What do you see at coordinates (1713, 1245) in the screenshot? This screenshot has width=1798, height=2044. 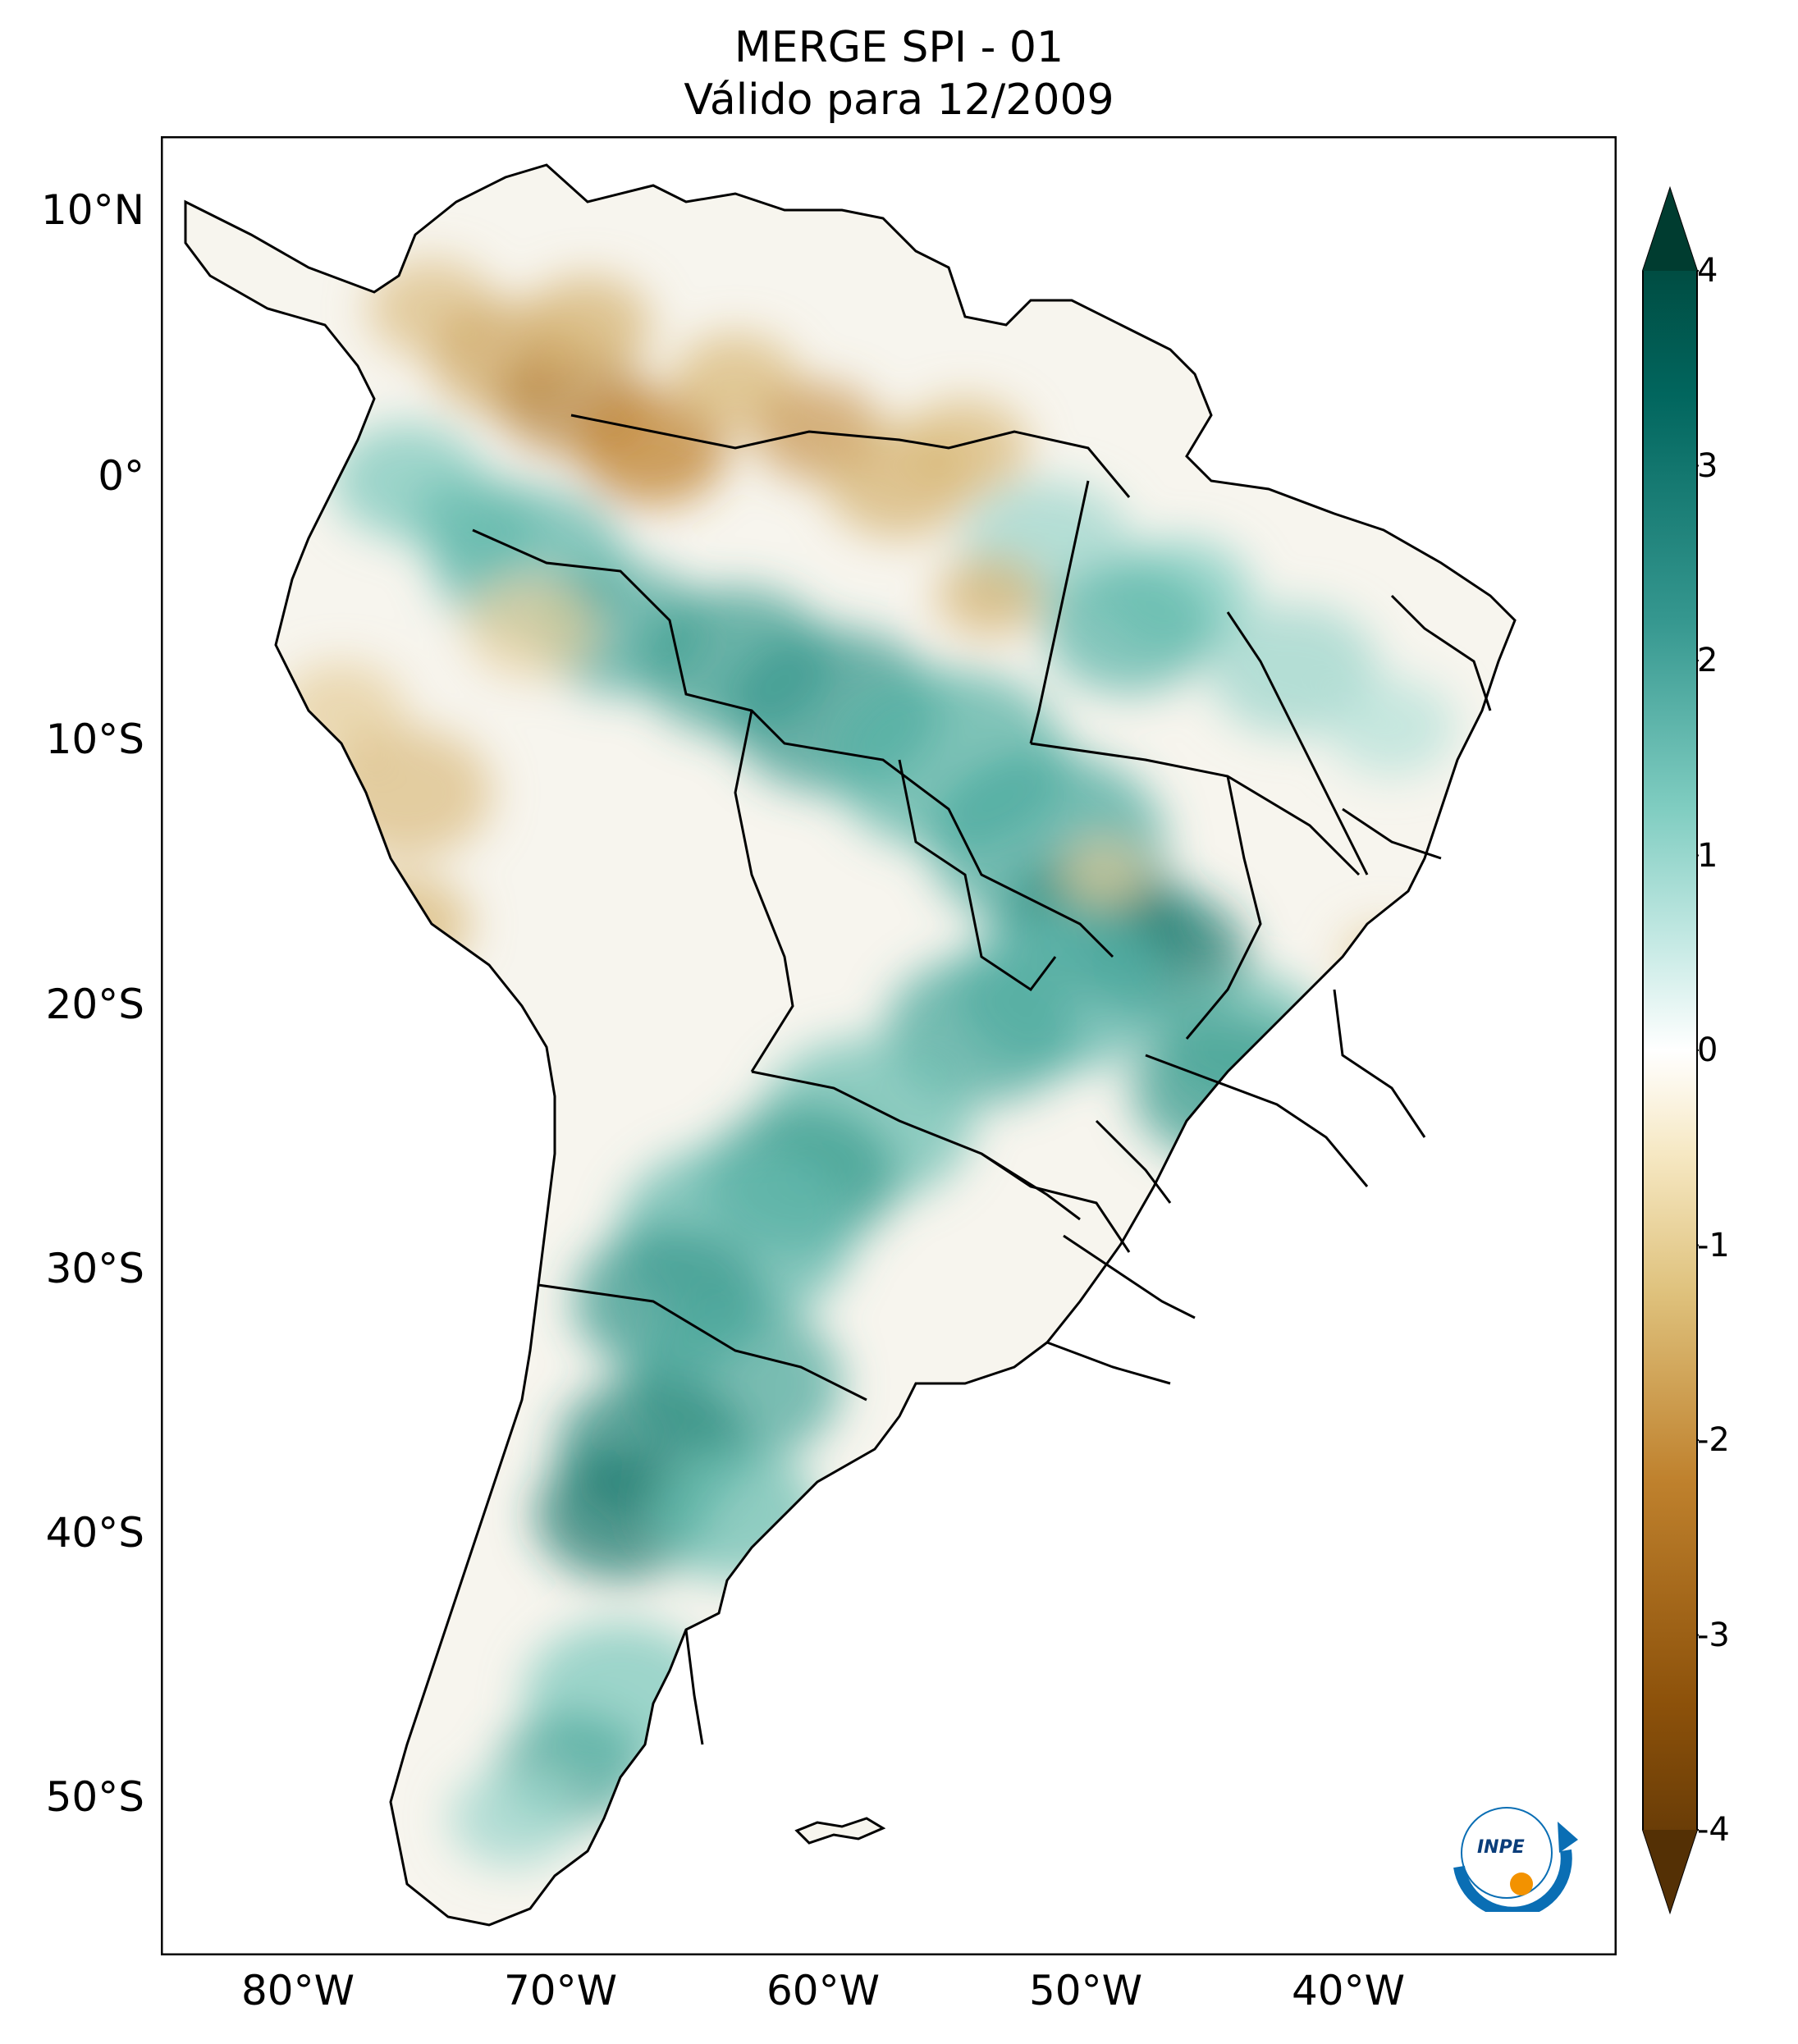 I see `colorbar-tick-label: -1` at bounding box center [1713, 1245].